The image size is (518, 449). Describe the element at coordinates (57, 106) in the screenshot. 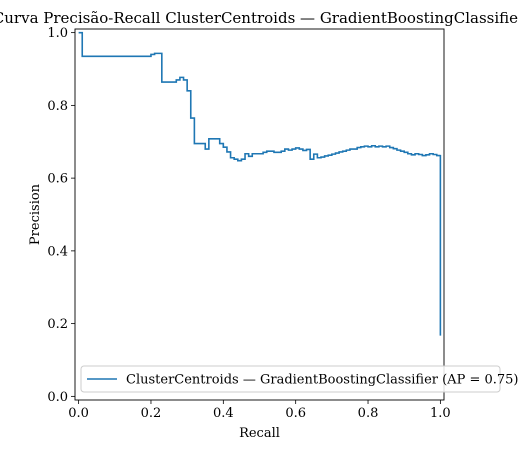

I see `y-tick-label: 0.8` at that location.